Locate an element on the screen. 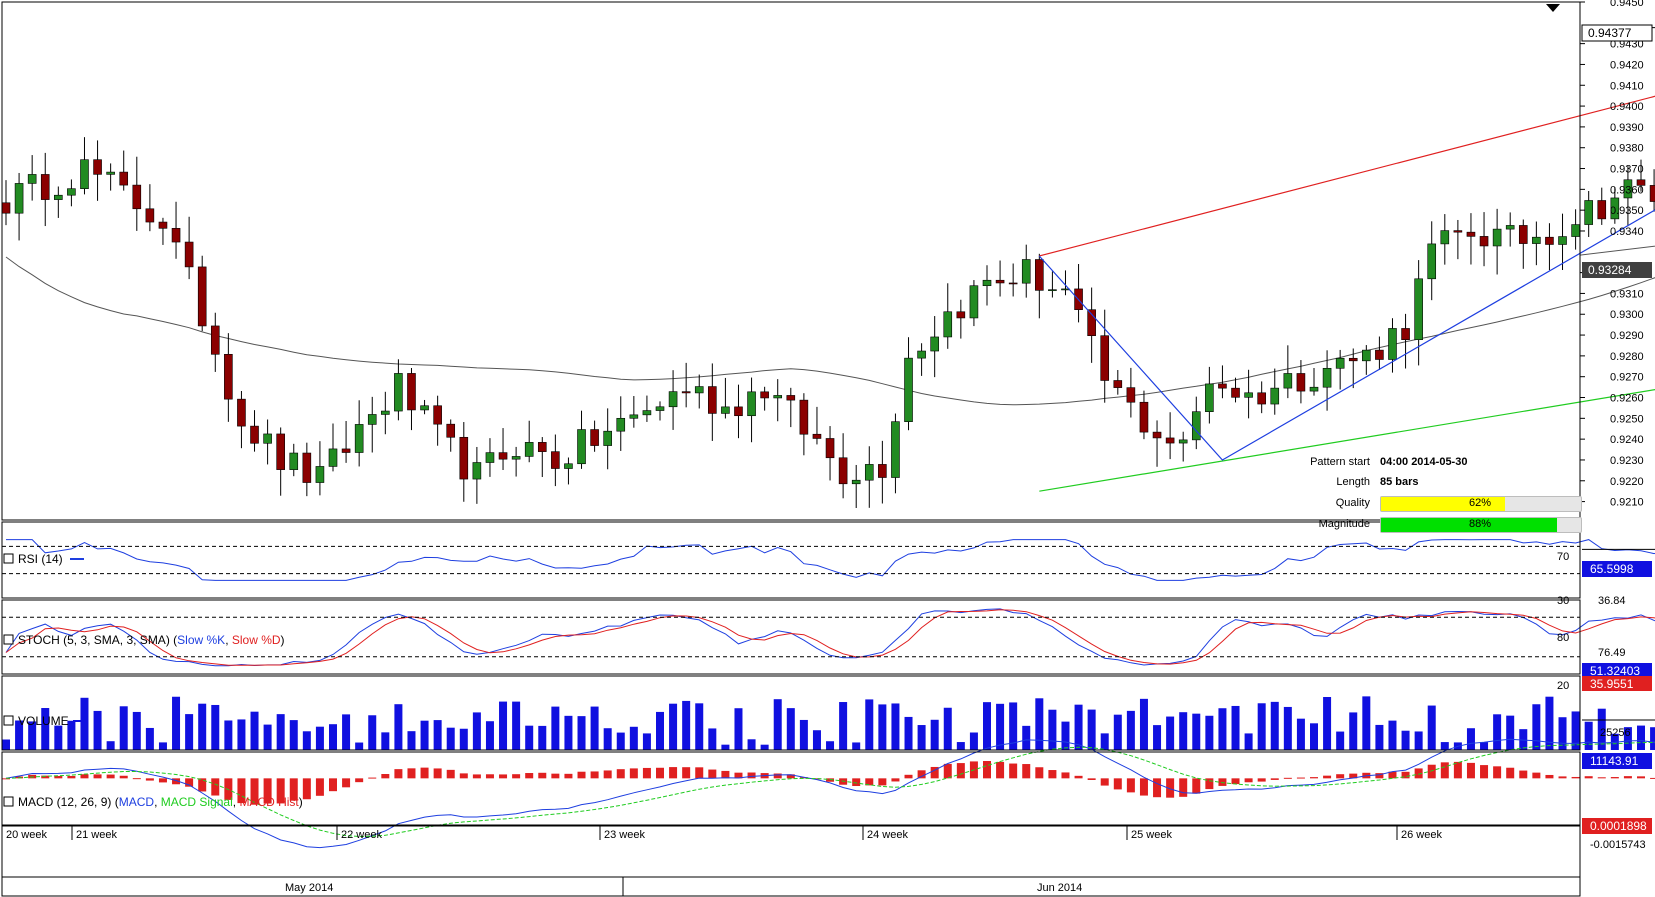 The height and width of the screenshot is (897, 1655). upper-trend-line is located at coordinates (1347, 176).